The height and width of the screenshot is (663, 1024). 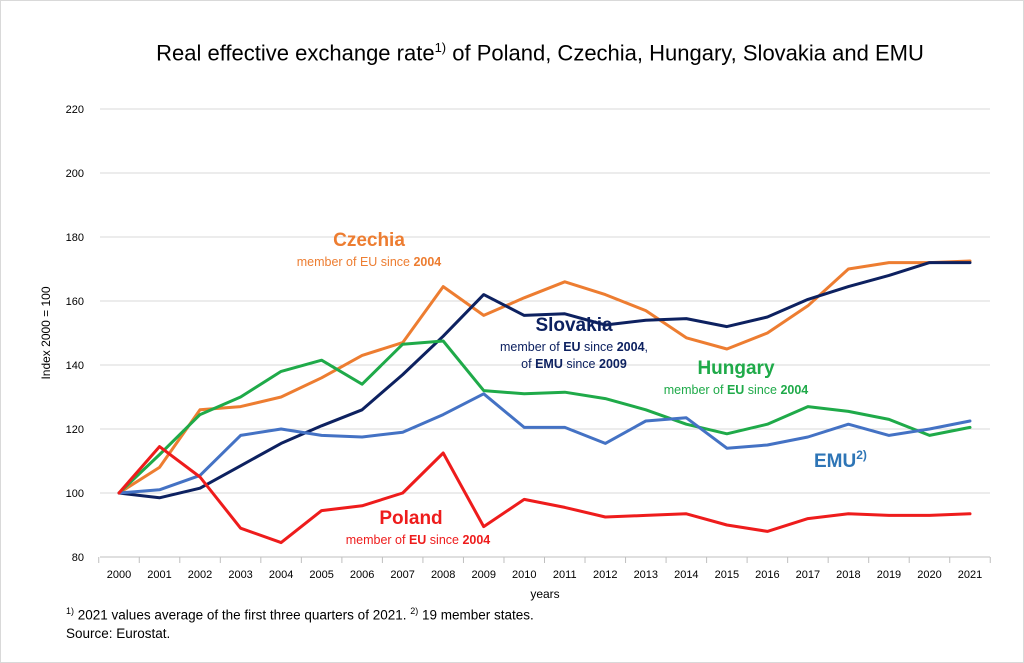 I want to click on annotation-emu-label: EMU2), so click(x=840, y=460).